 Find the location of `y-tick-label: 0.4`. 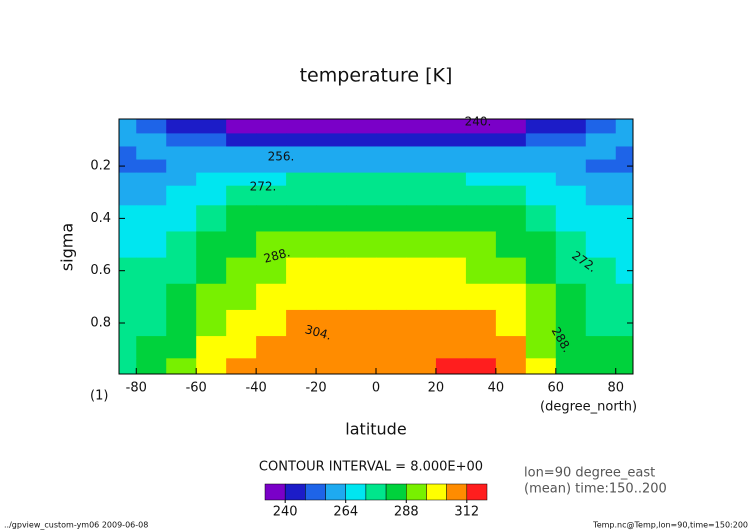

y-tick-label: 0.4 is located at coordinates (100, 218).